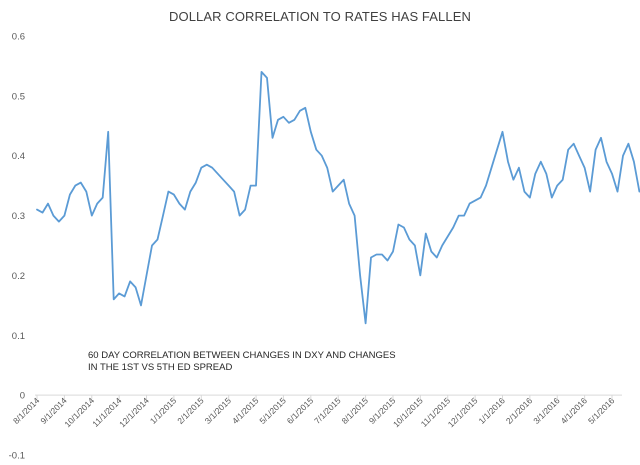 This screenshot has width=640, height=465. What do you see at coordinates (18, 37) in the screenshot?
I see `y-tick-label: 0.6` at bounding box center [18, 37].